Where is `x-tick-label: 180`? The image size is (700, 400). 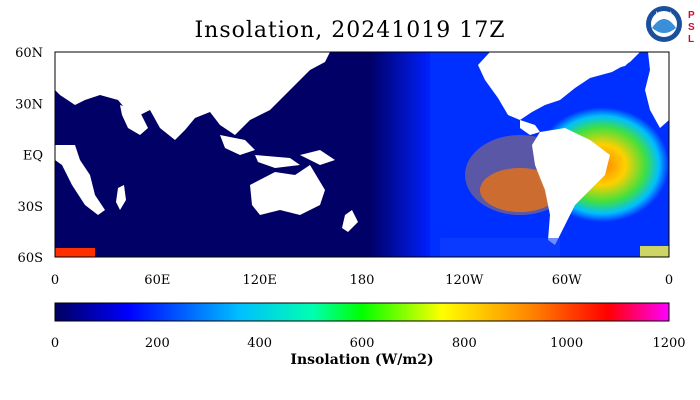
x-tick-label: 180 is located at coordinates (362, 280).